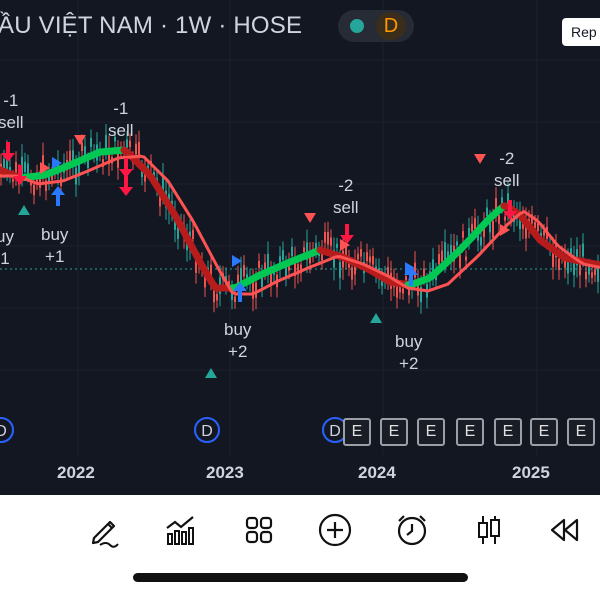  I want to click on interval-badge: D, so click(391, 26).